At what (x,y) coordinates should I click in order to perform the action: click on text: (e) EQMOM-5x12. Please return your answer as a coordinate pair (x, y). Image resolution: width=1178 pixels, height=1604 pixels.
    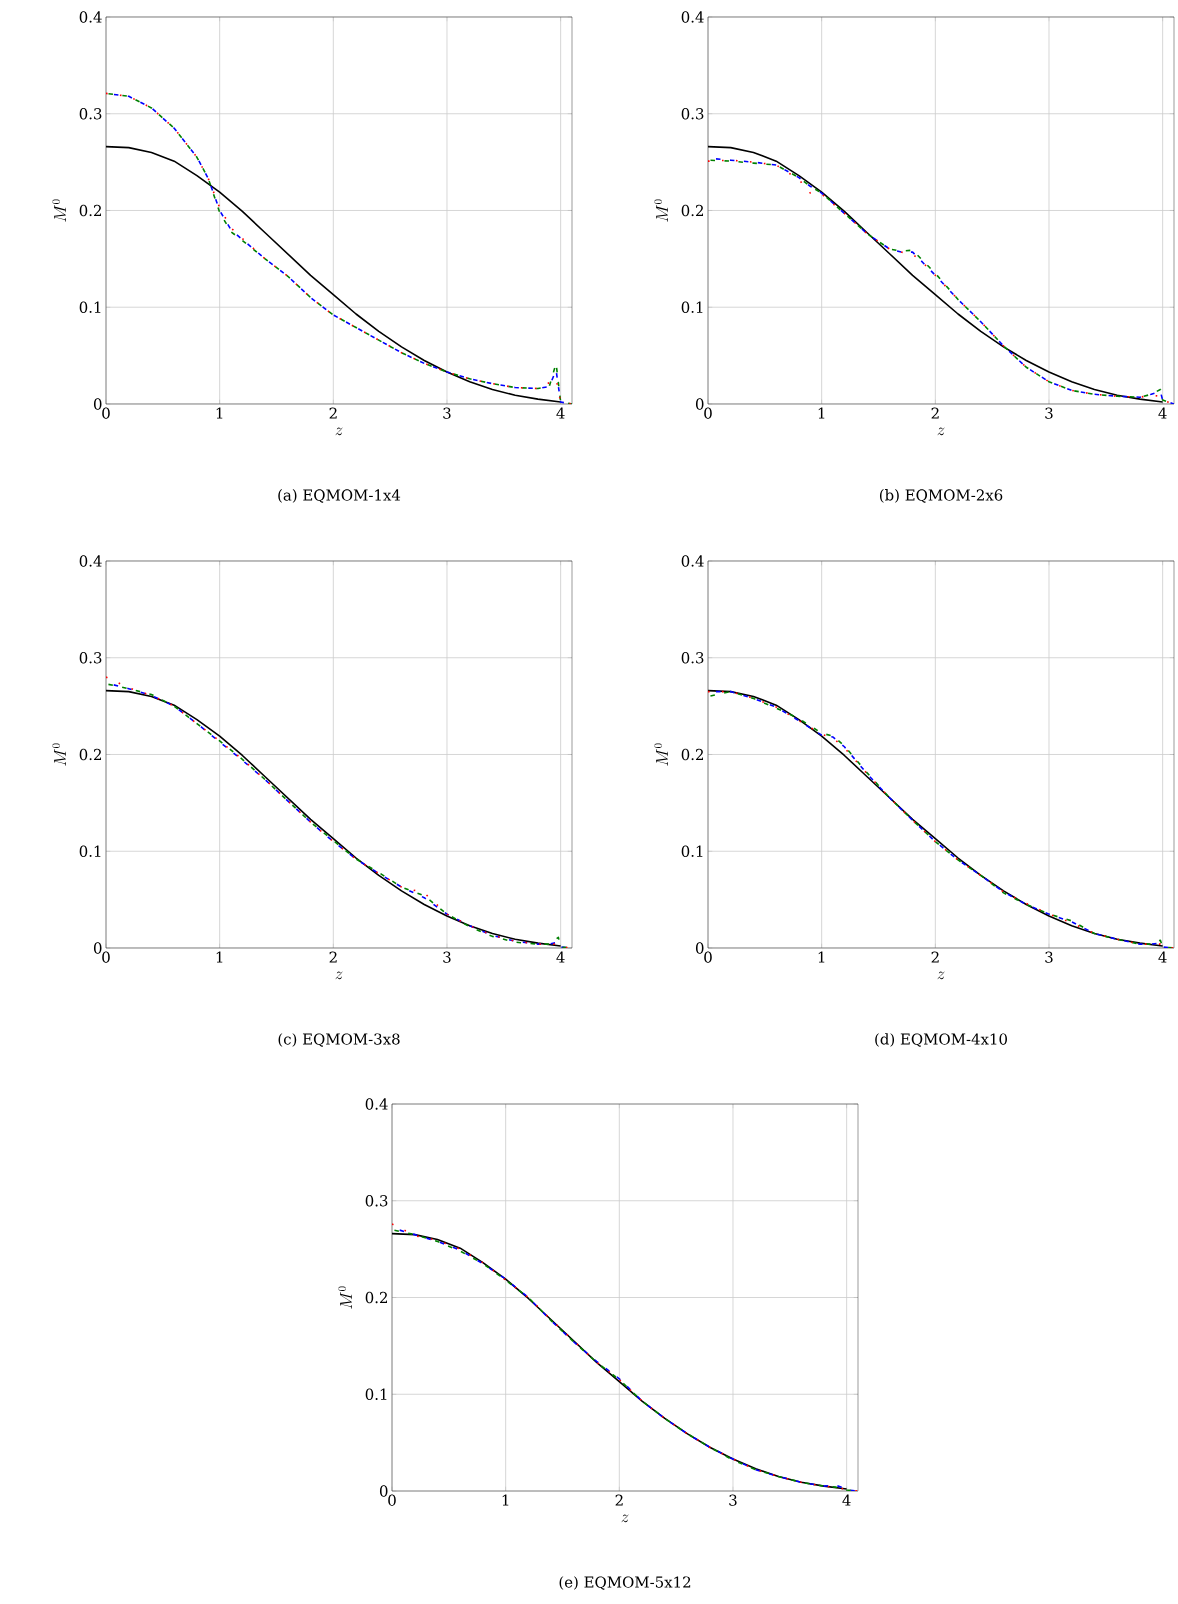
    Looking at the image, I should click on (625, 1583).